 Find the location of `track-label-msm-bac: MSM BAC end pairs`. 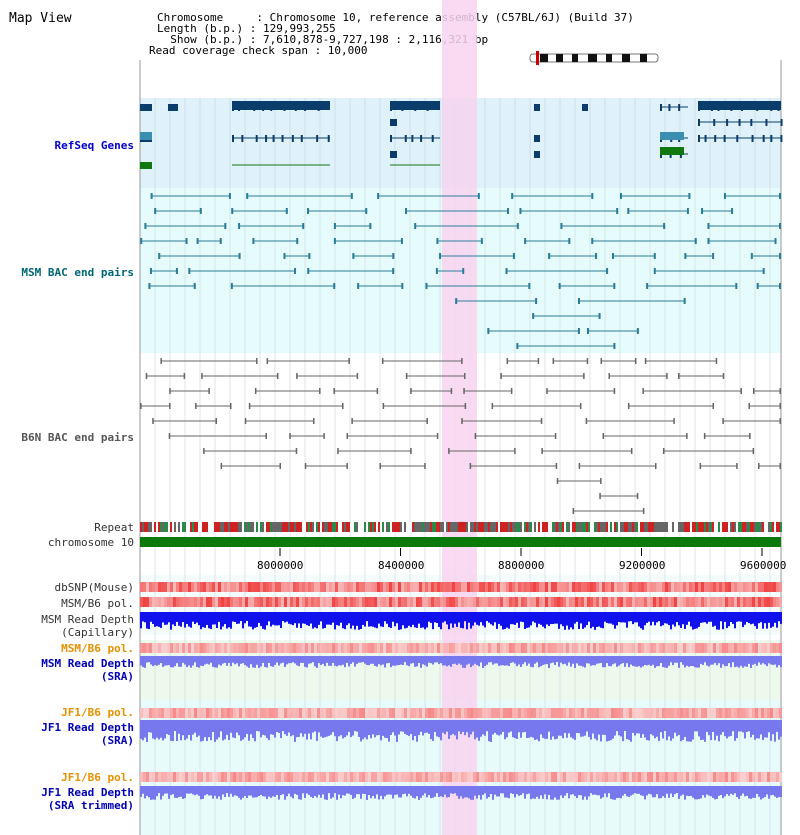

track-label-msm-bac: MSM BAC end pairs is located at coordinates (77, 272).